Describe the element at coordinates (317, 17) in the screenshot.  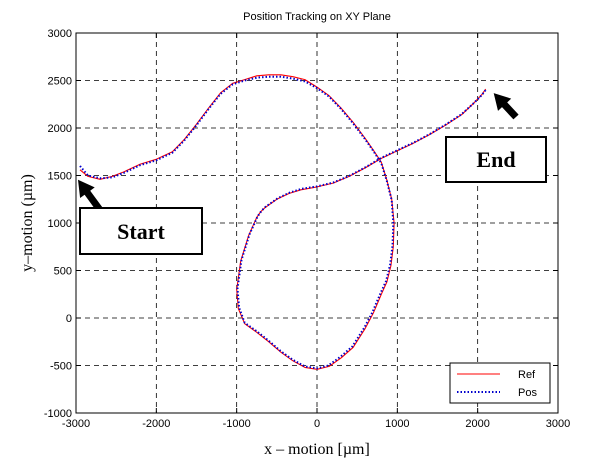
I see `chart-title: Position Tracking on XY Plane` at that location.